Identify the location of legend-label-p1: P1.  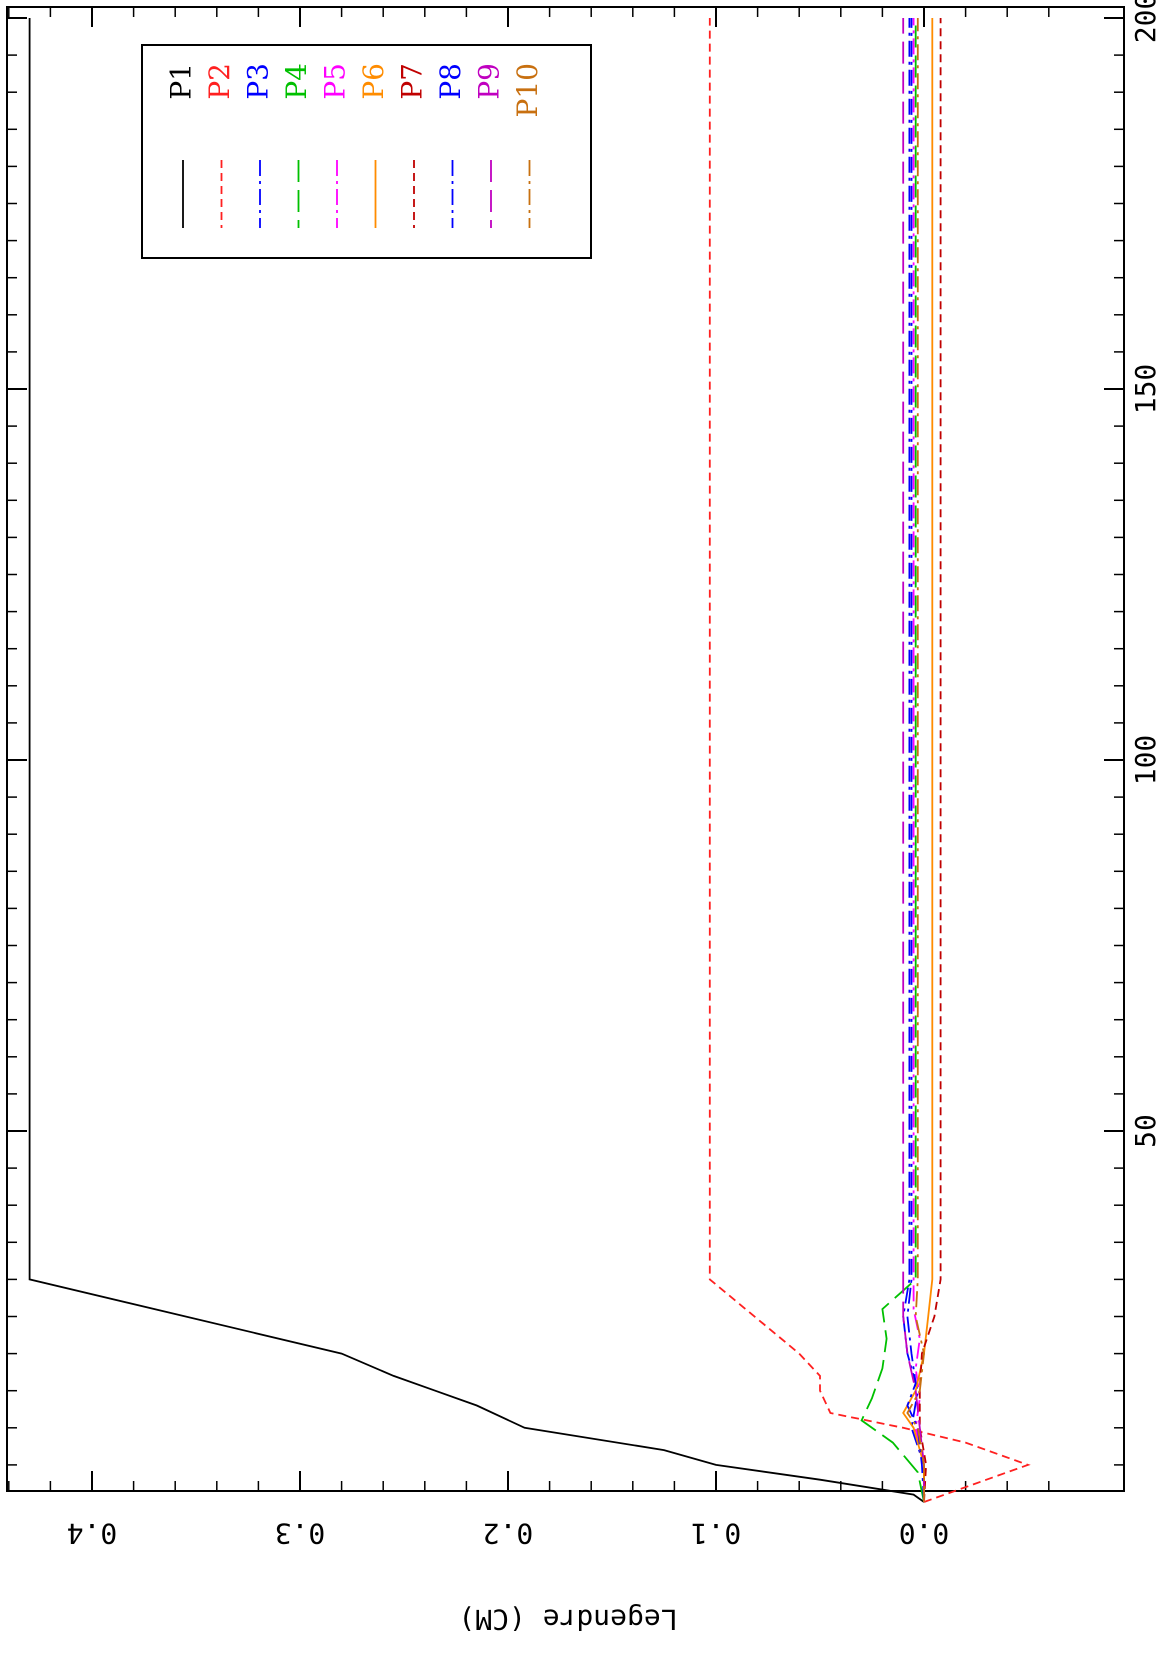
(181, 81).